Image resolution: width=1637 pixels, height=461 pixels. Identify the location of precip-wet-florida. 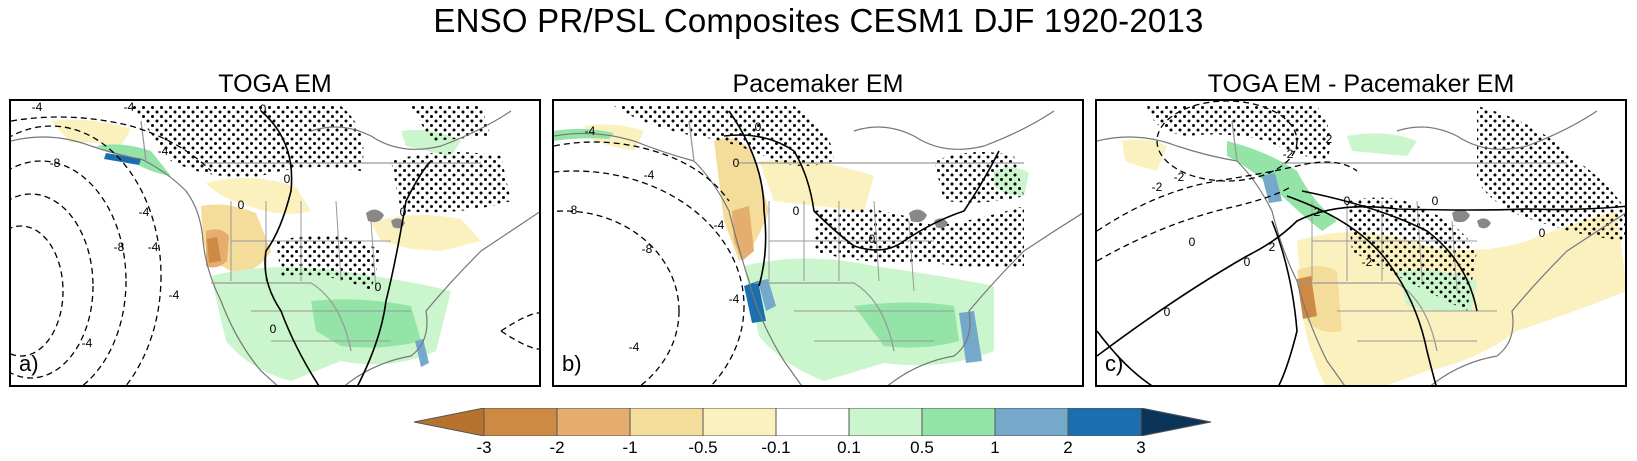
(970, 337).